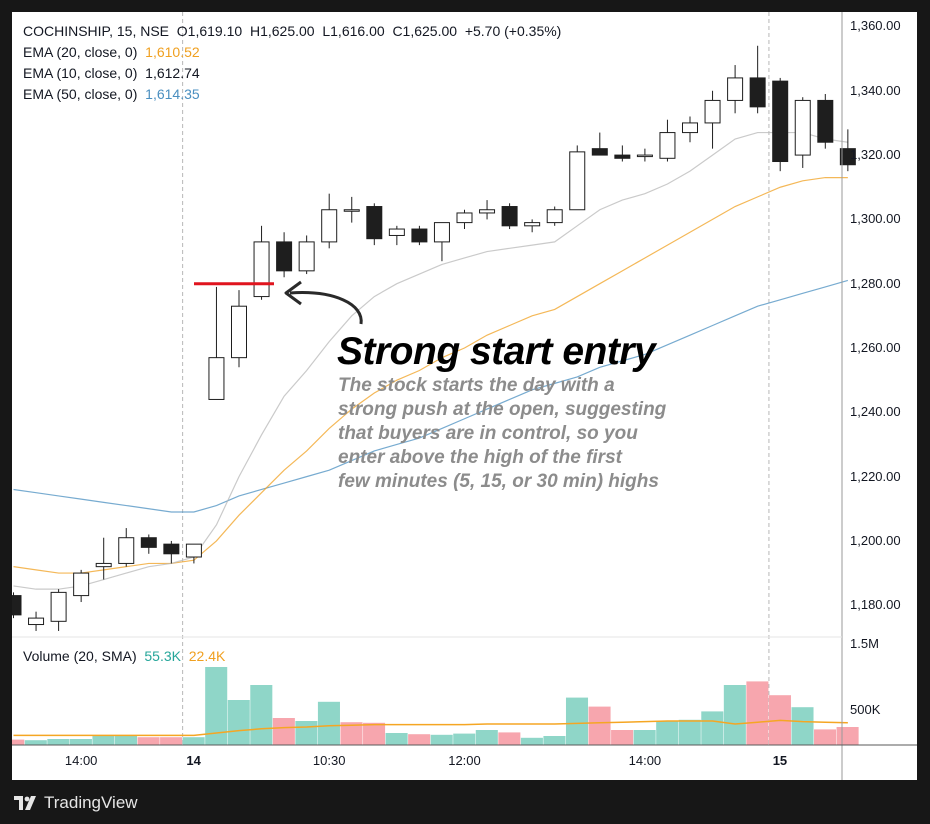 The height and width of the screenshot is (824, 930). Describe the element at coordinates (293, 293) in the screenshot. I see `arrow-head-icon` at that location.